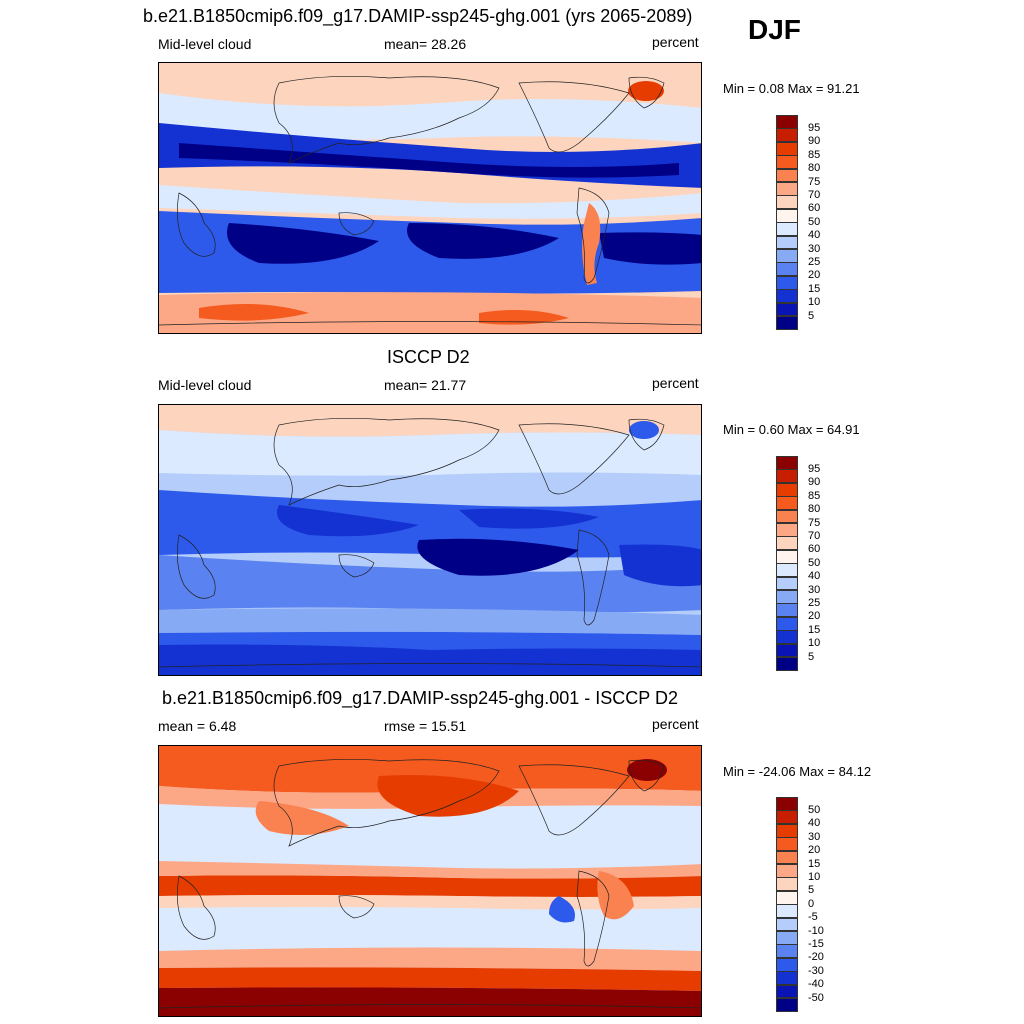 This screenshot has height=1024, width=1024. I want to click on panel-1-units-label: percent, so click(675, 42).